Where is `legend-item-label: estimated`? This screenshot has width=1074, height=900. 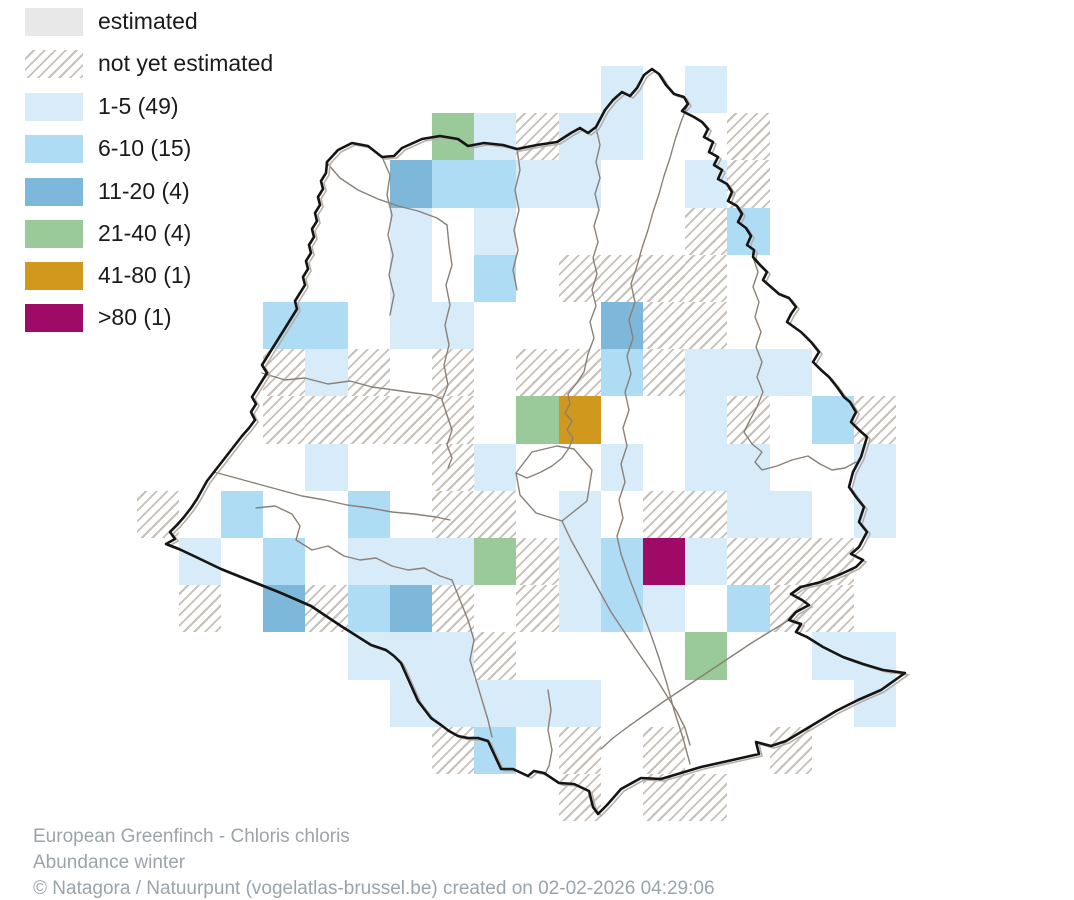 legend-item-label: estimated is located at coordinates (148, 21).